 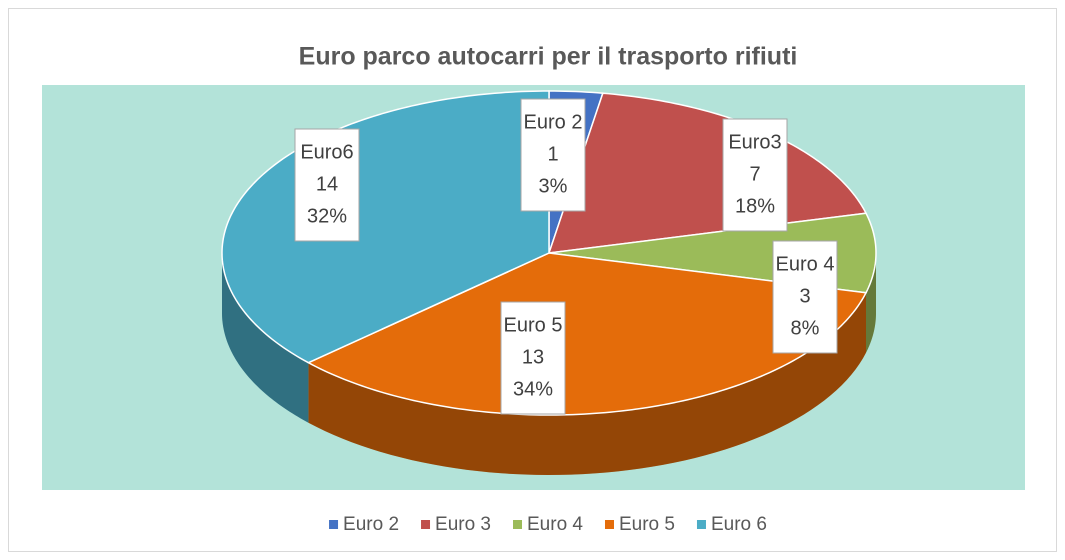 I want to click on data-label-percent: 8%, so click(x=805, y=328).